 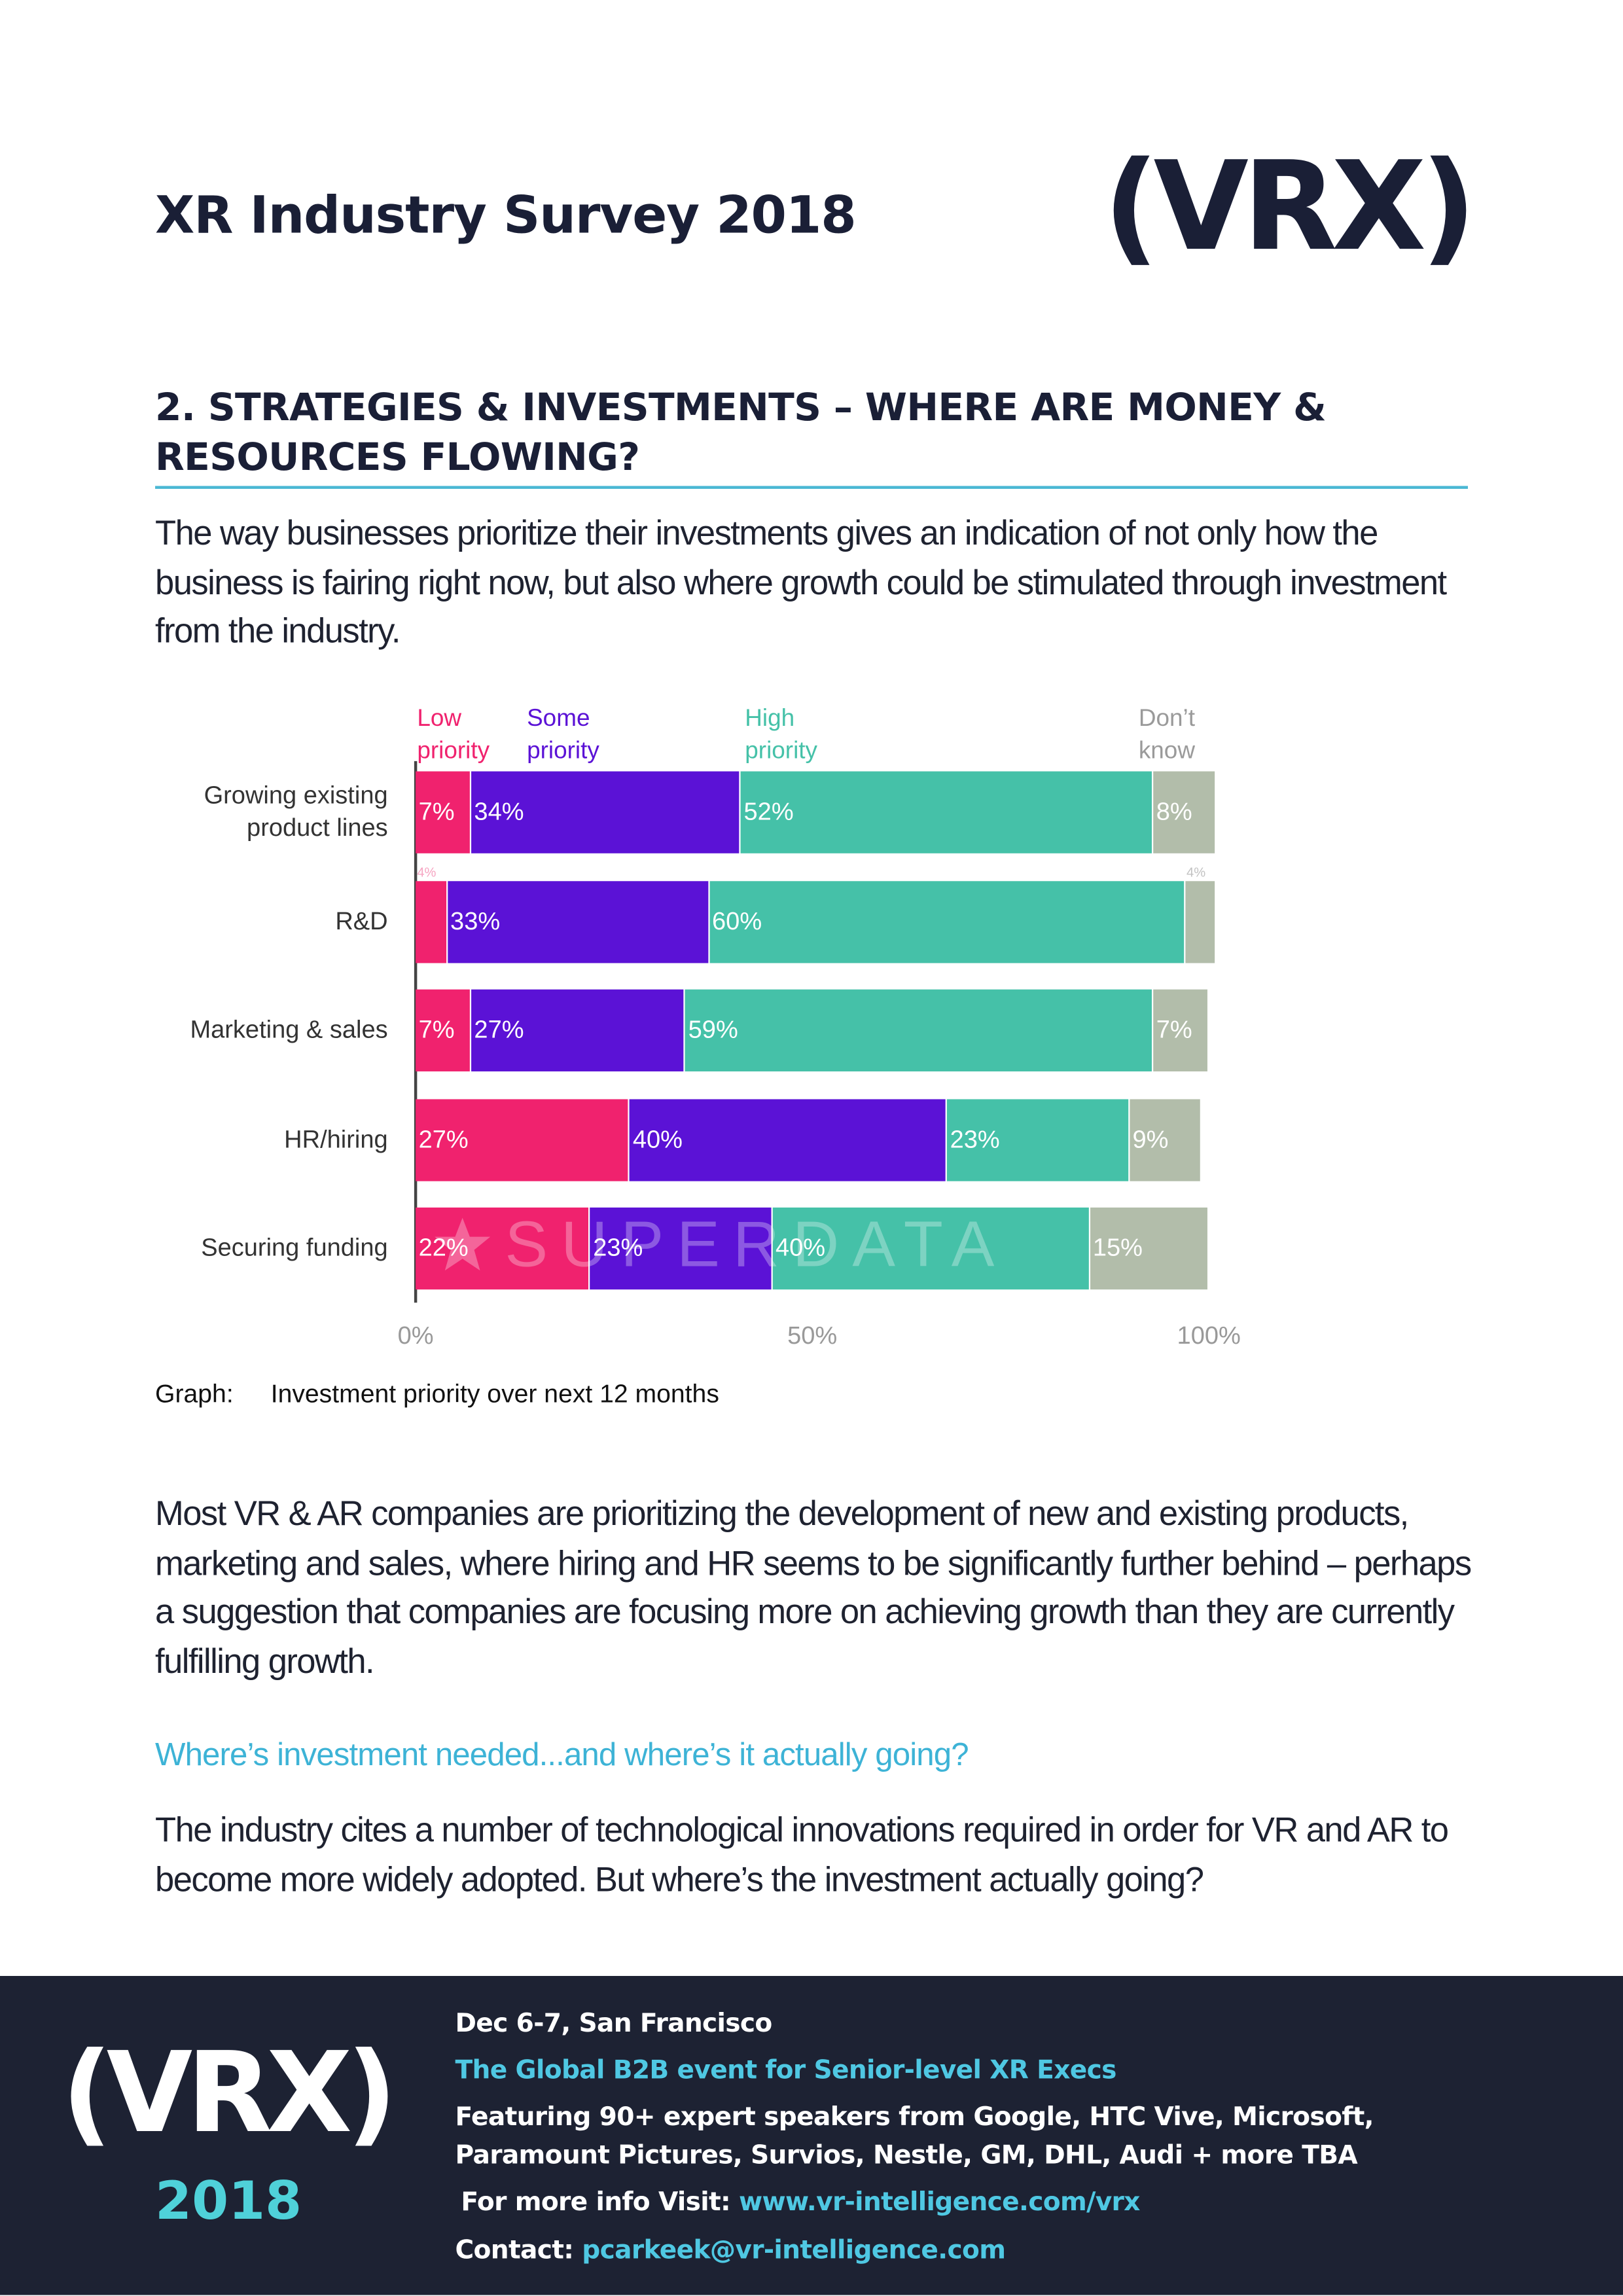 I want to click on axis-line, so click(x=415, y=1032).